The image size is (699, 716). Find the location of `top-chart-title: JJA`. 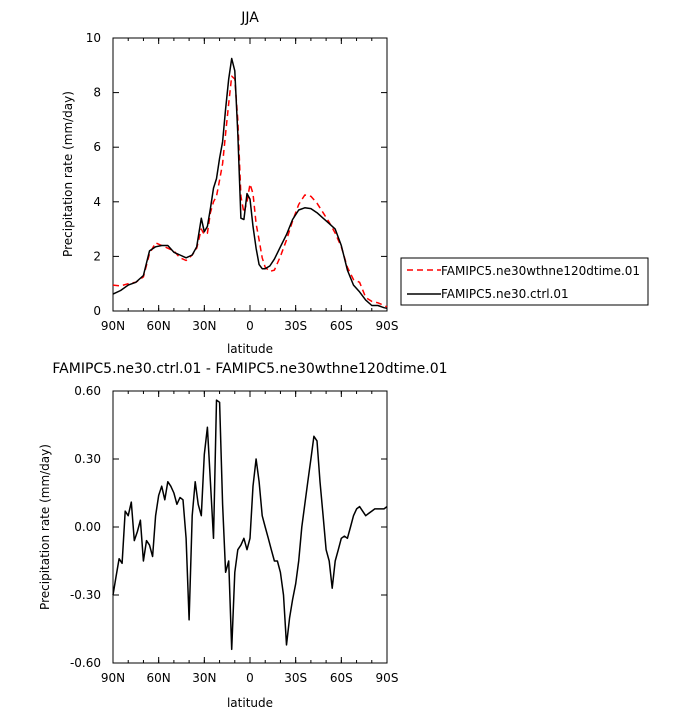

top-chart-title: JJA is located at coordinates (249, 18).